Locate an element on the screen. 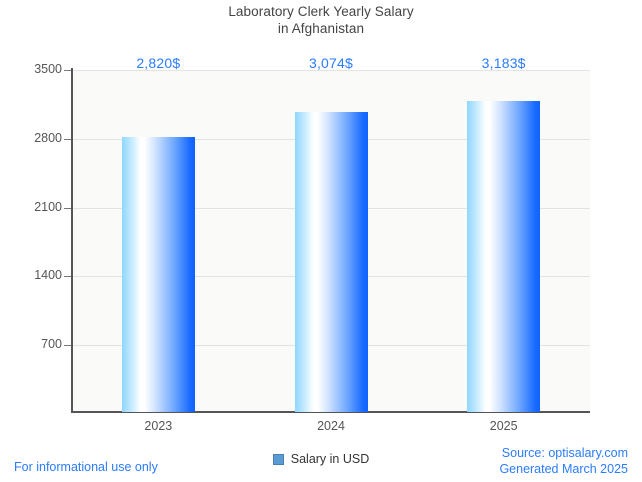  x-axis-tick-label-2024: 2024 is located at coordinates (331, 426).